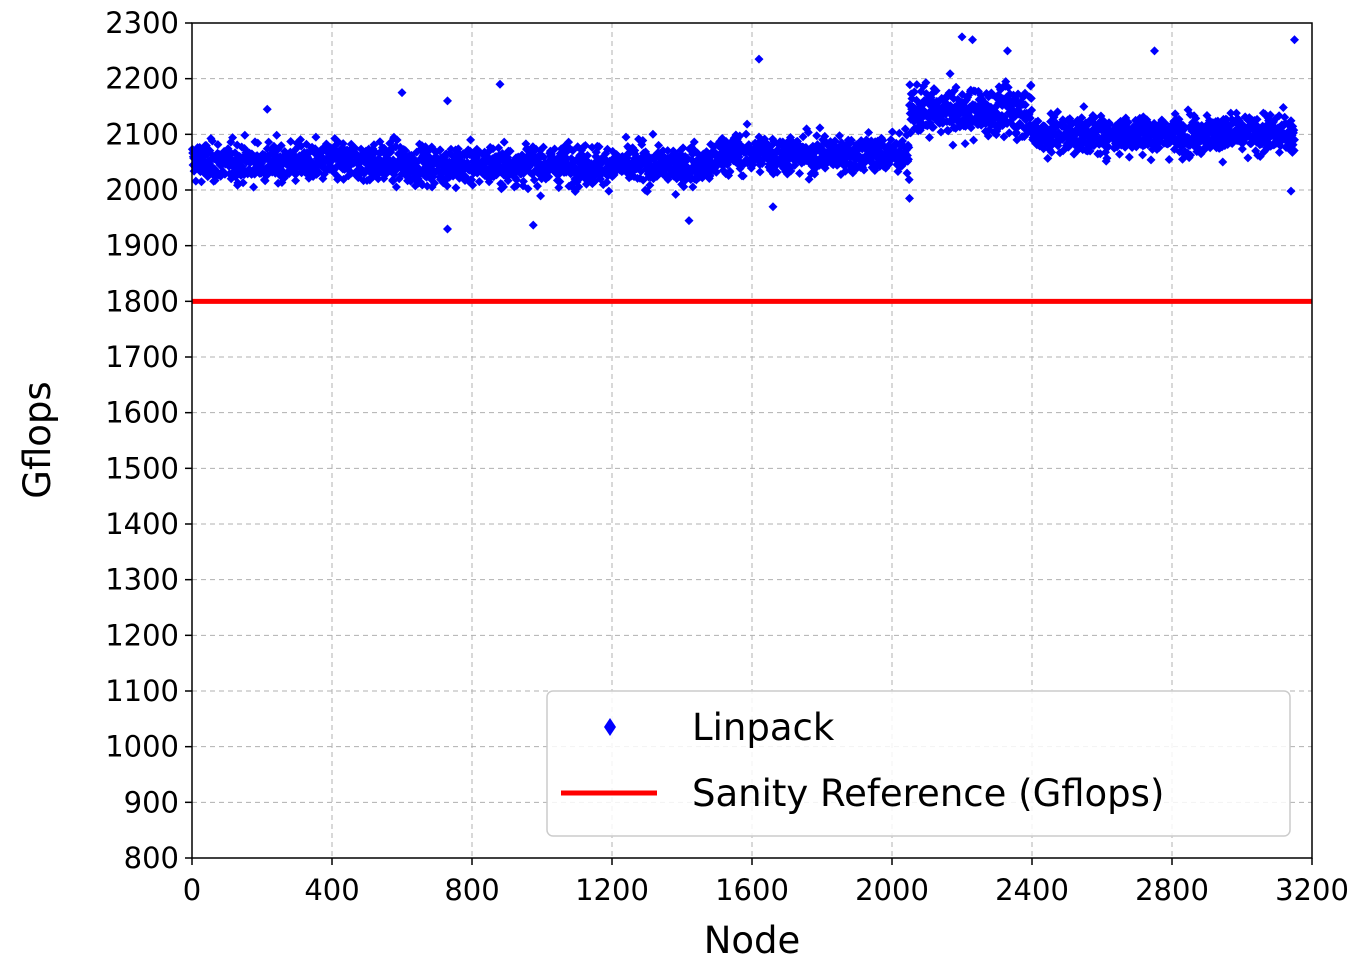 The image size is (1367, 958). What do you see at coordinates (918, 763) in the screenshot?
I see `legend: Linpack Sanity Reference (Gflops)` at bounding box center [918, 763].